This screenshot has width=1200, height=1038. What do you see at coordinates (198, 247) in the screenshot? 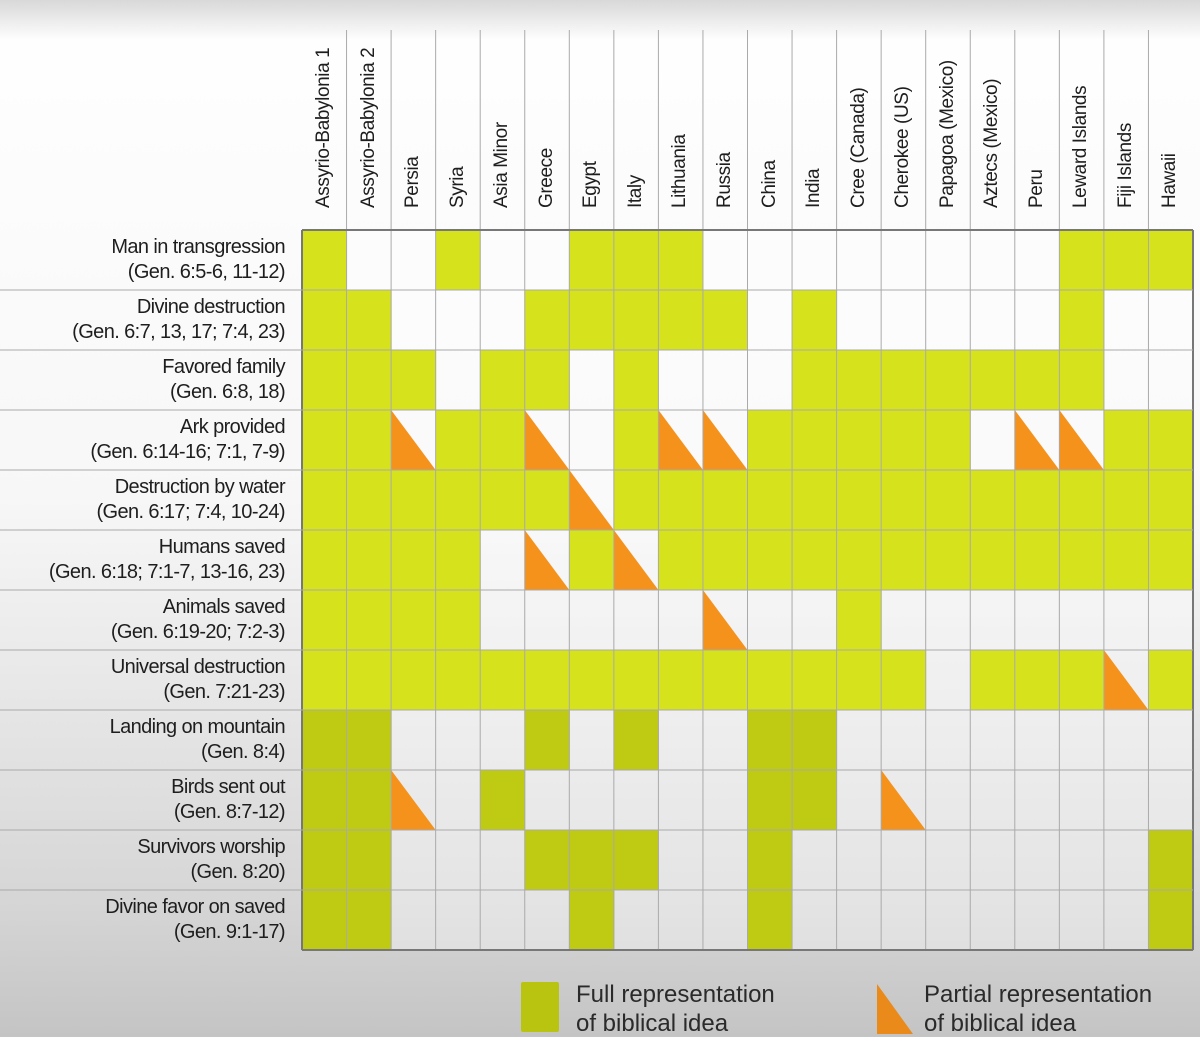
I see `row-label: Man in transgression` at bounding box center [198, 247].